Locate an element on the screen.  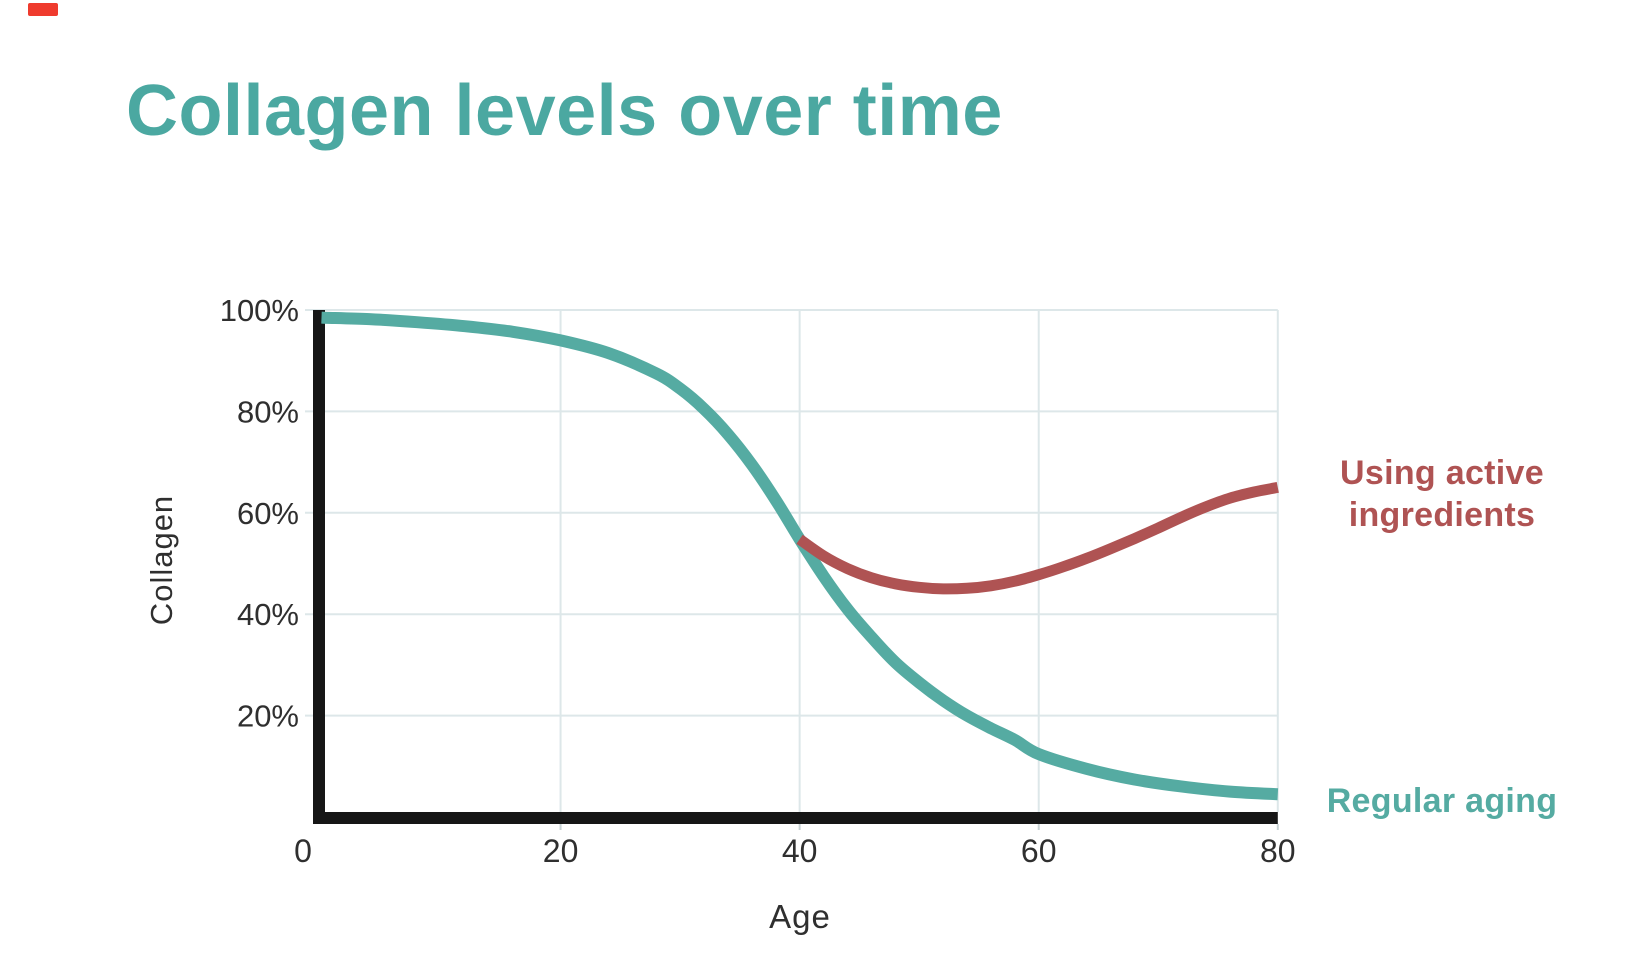
x-tick-label: 0 is located at coordinates (303, 851).